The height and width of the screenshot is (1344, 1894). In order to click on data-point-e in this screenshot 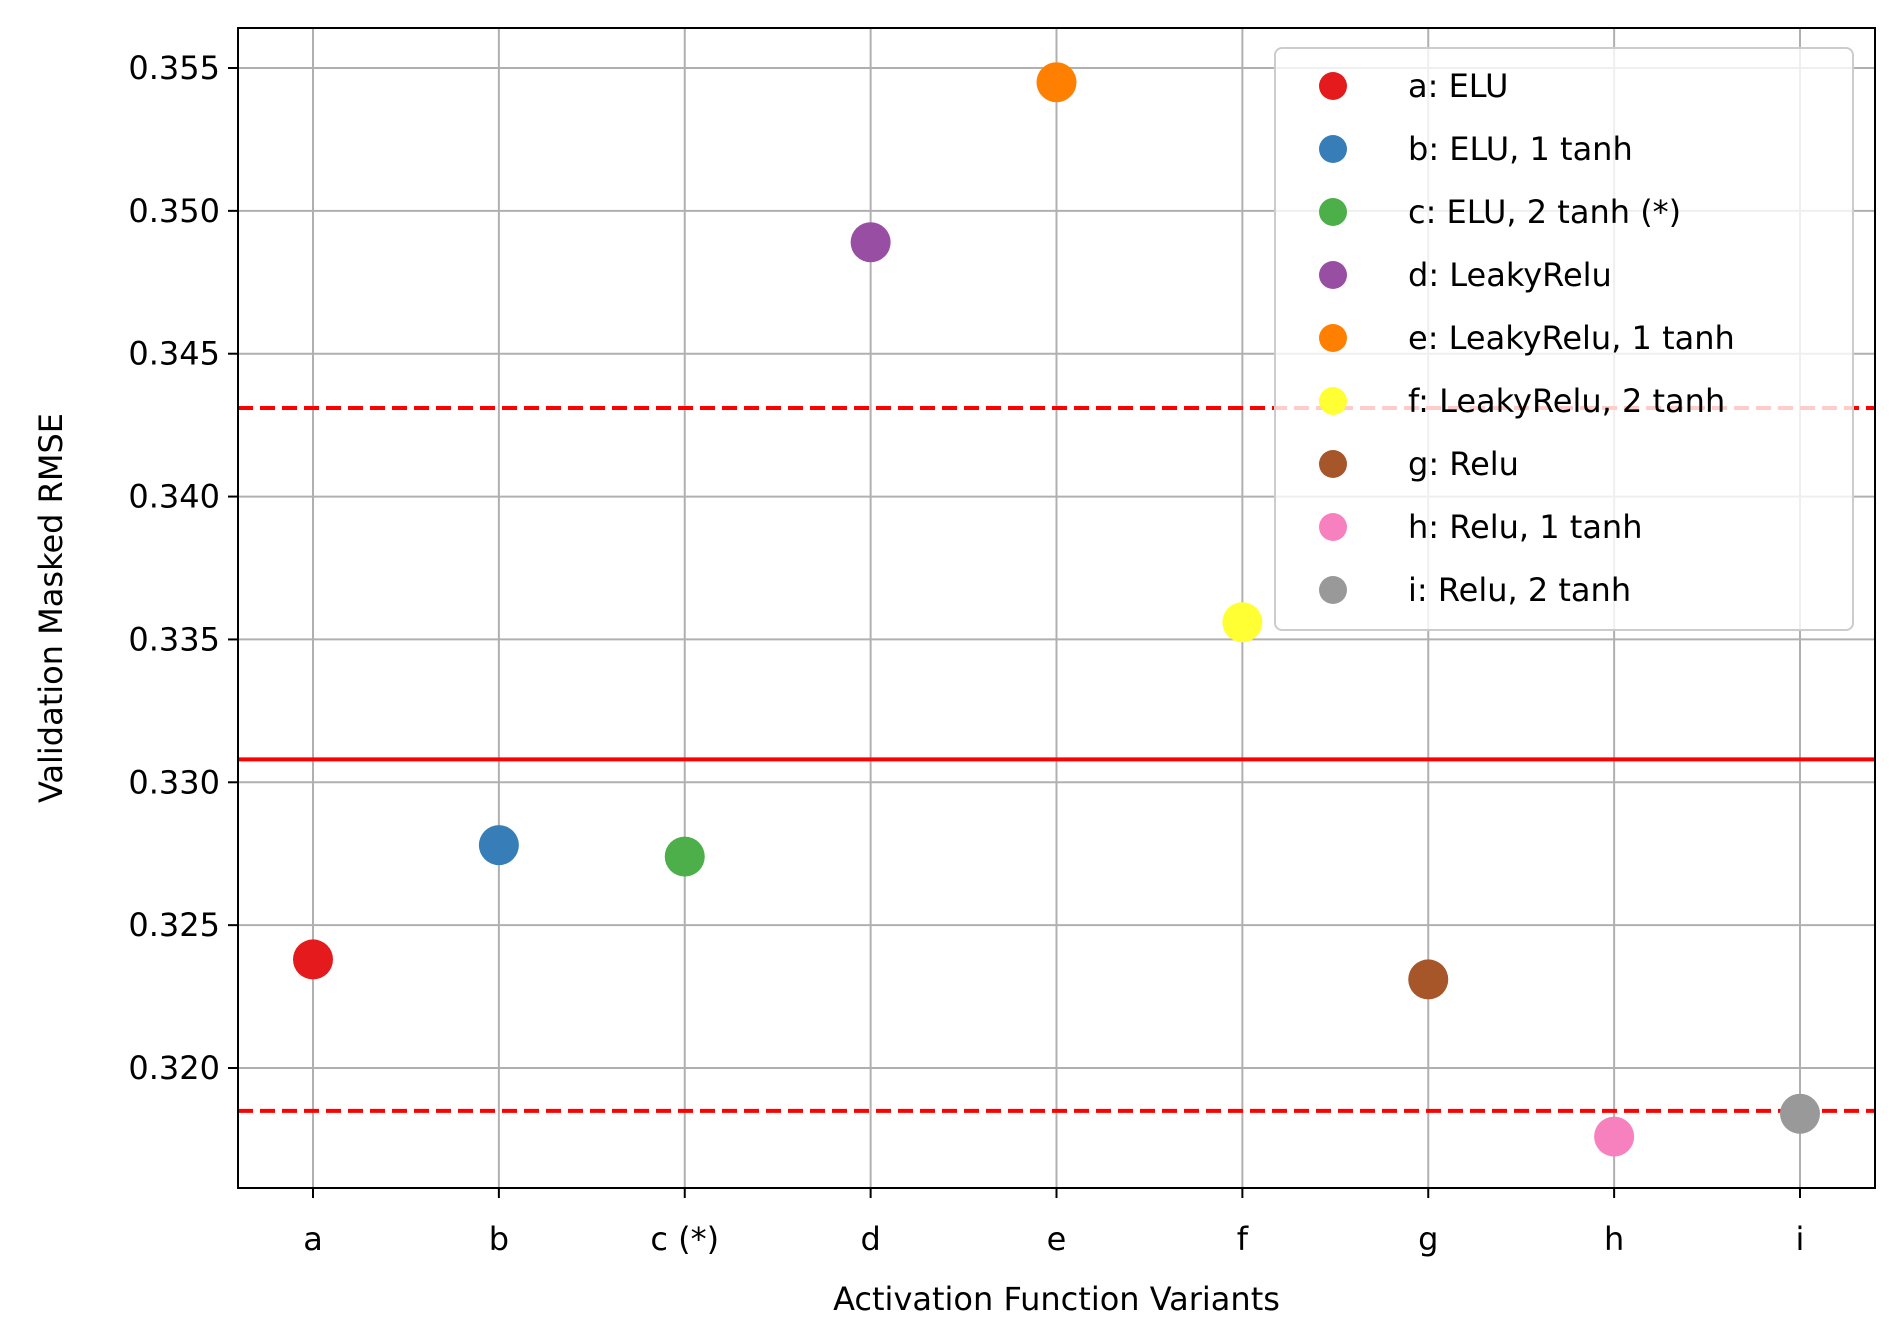, I will do `click(1056, 82)`.